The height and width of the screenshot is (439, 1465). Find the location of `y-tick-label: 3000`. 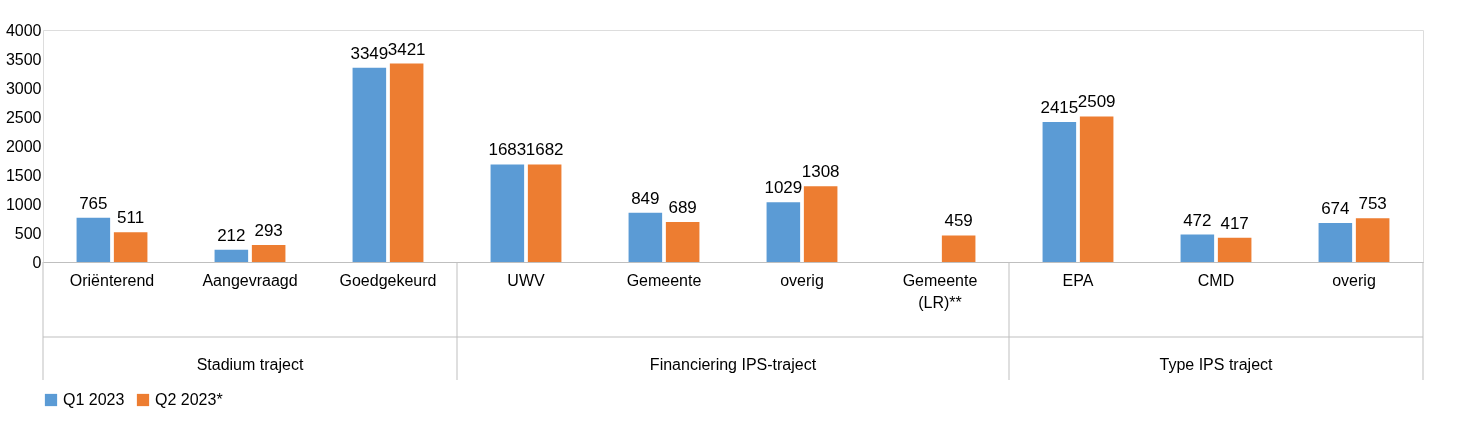

y-tick-label: 3000 is located at coordinates (23, 88).